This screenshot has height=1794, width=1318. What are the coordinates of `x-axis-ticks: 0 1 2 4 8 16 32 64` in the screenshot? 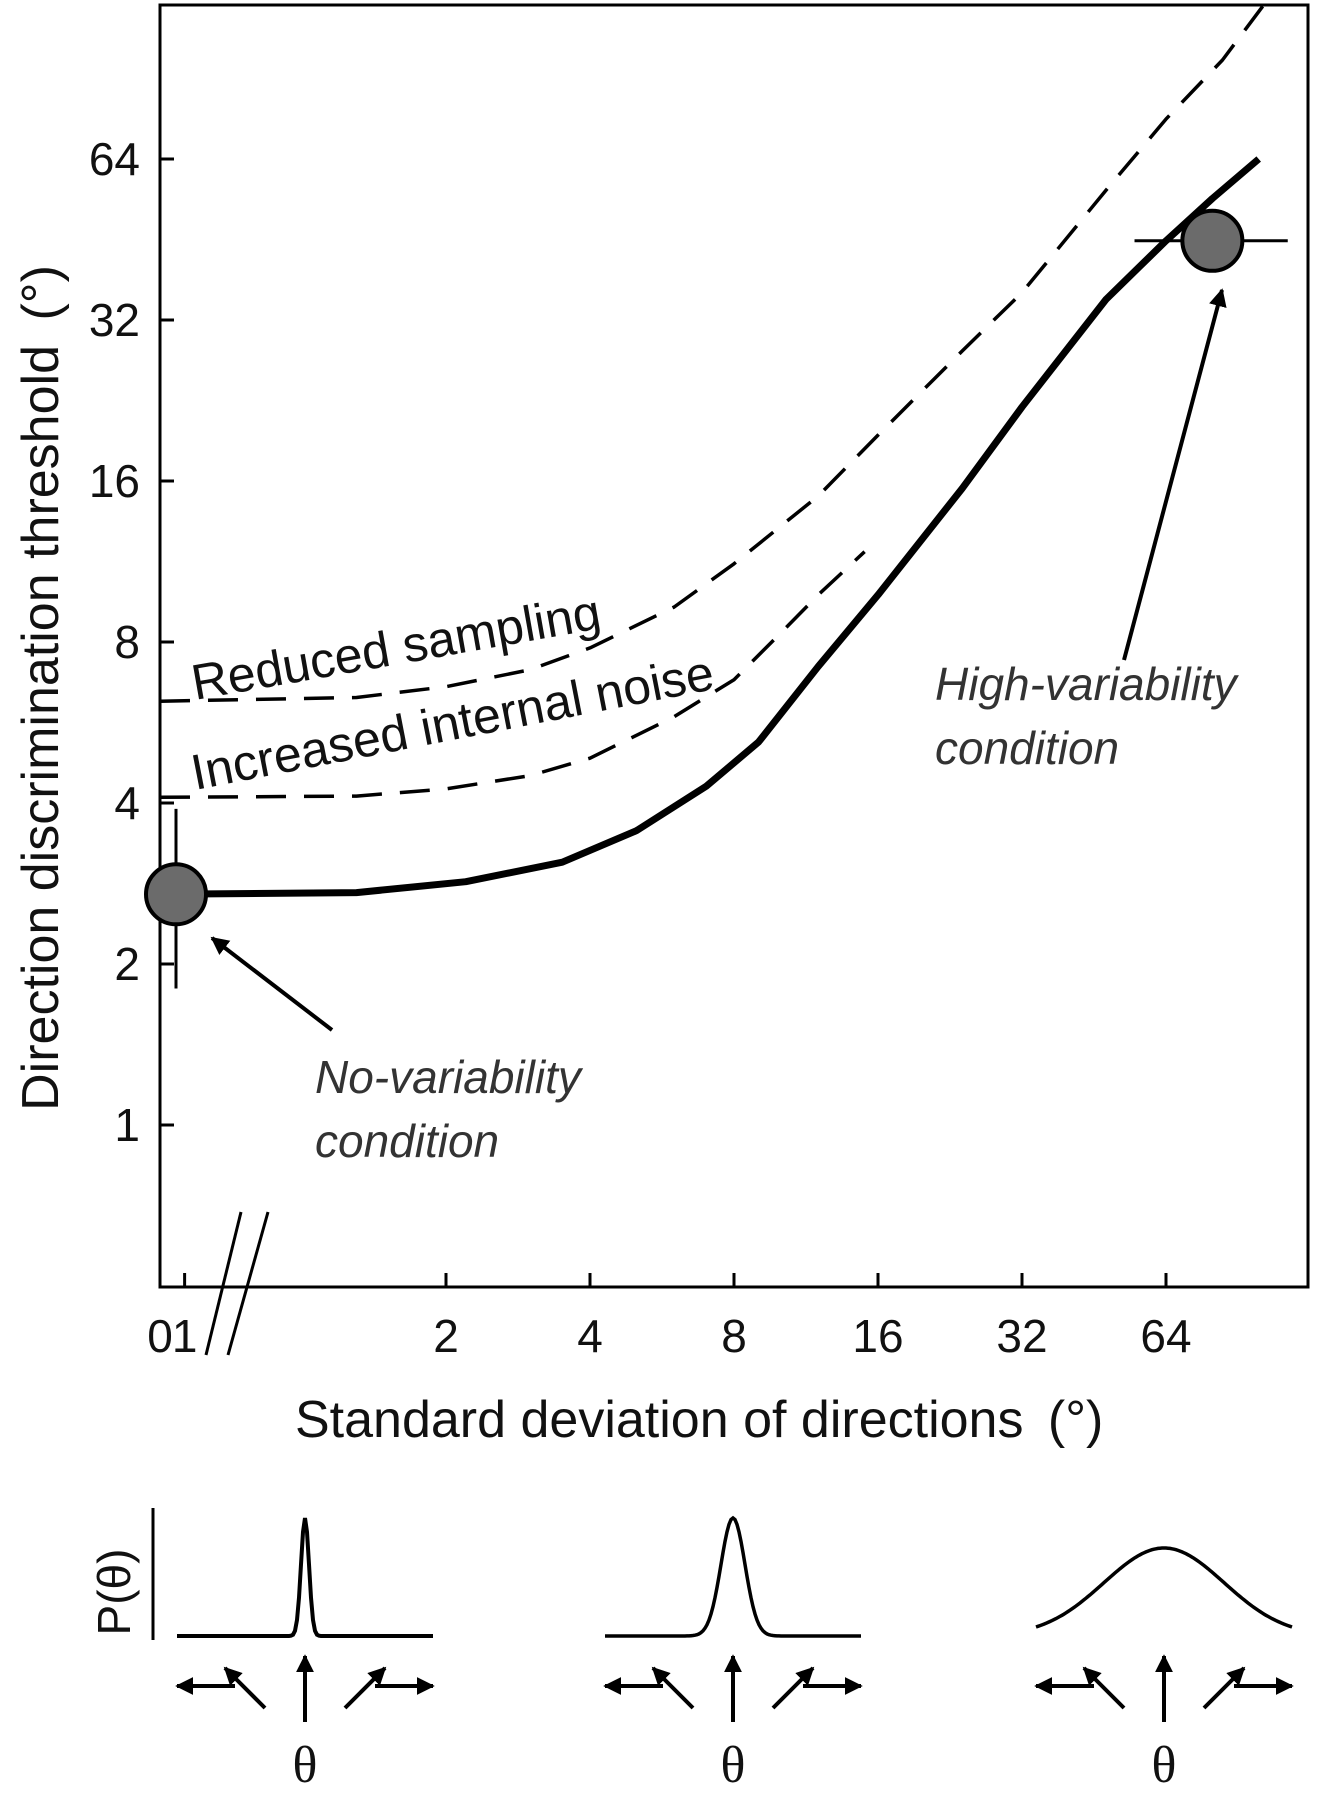 It's located at (669, 1317).